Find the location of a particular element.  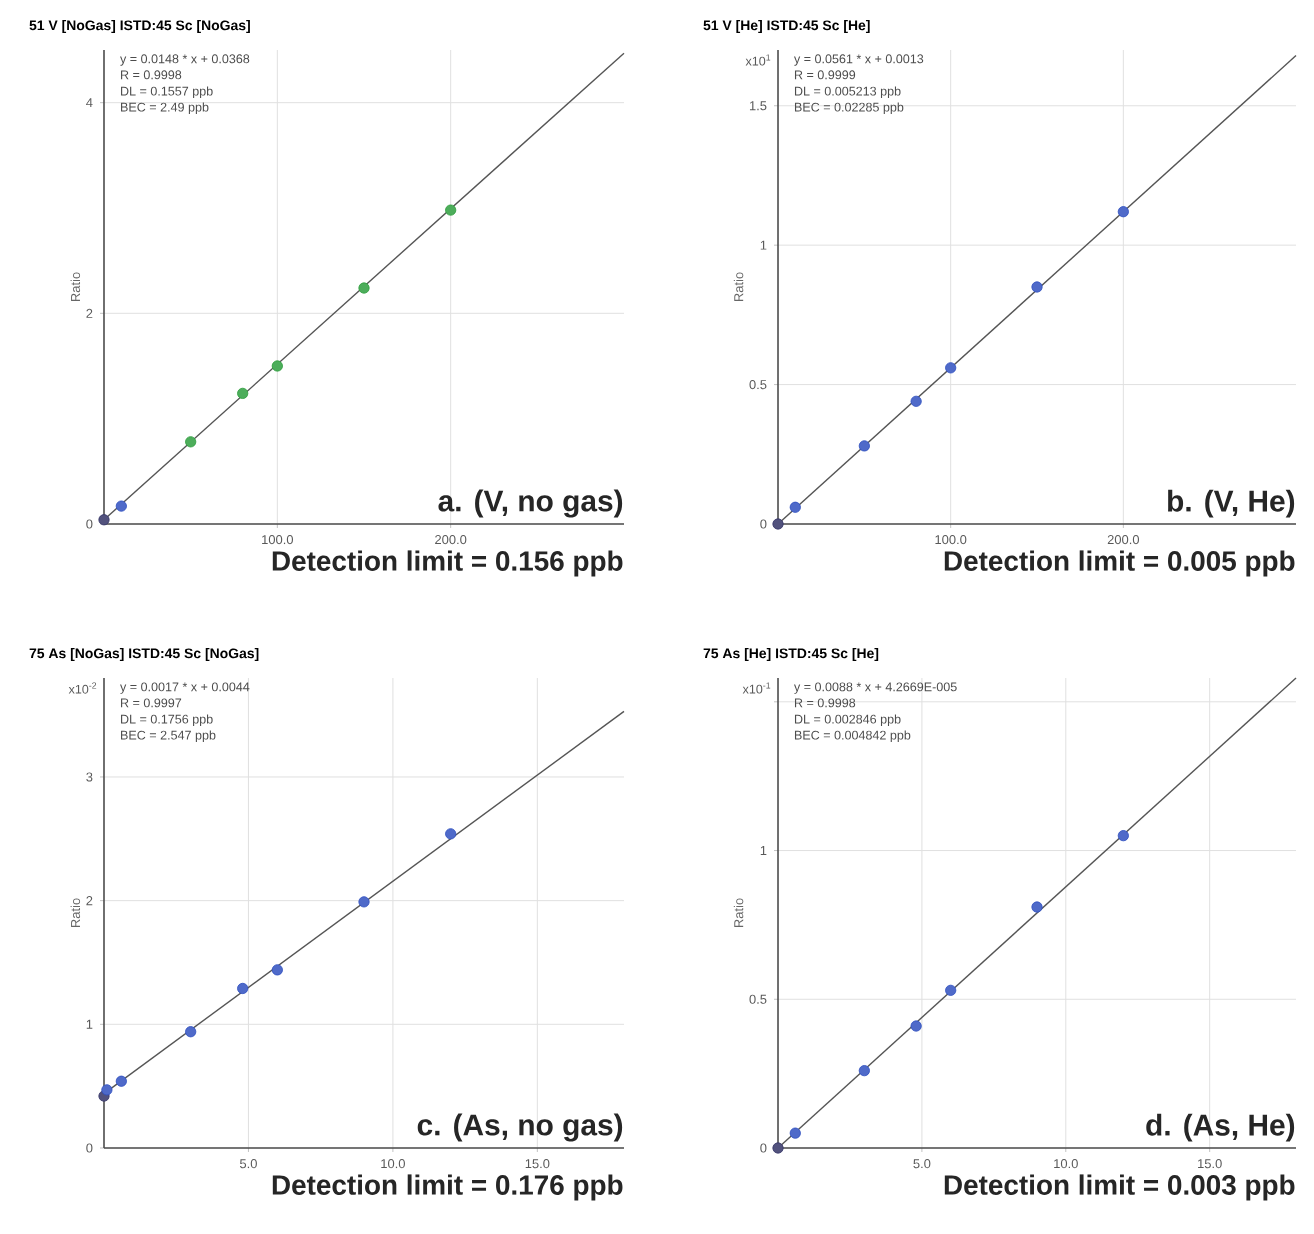

text: Detection limit = 0.005 ppb is located at coordinates (1119, 563).